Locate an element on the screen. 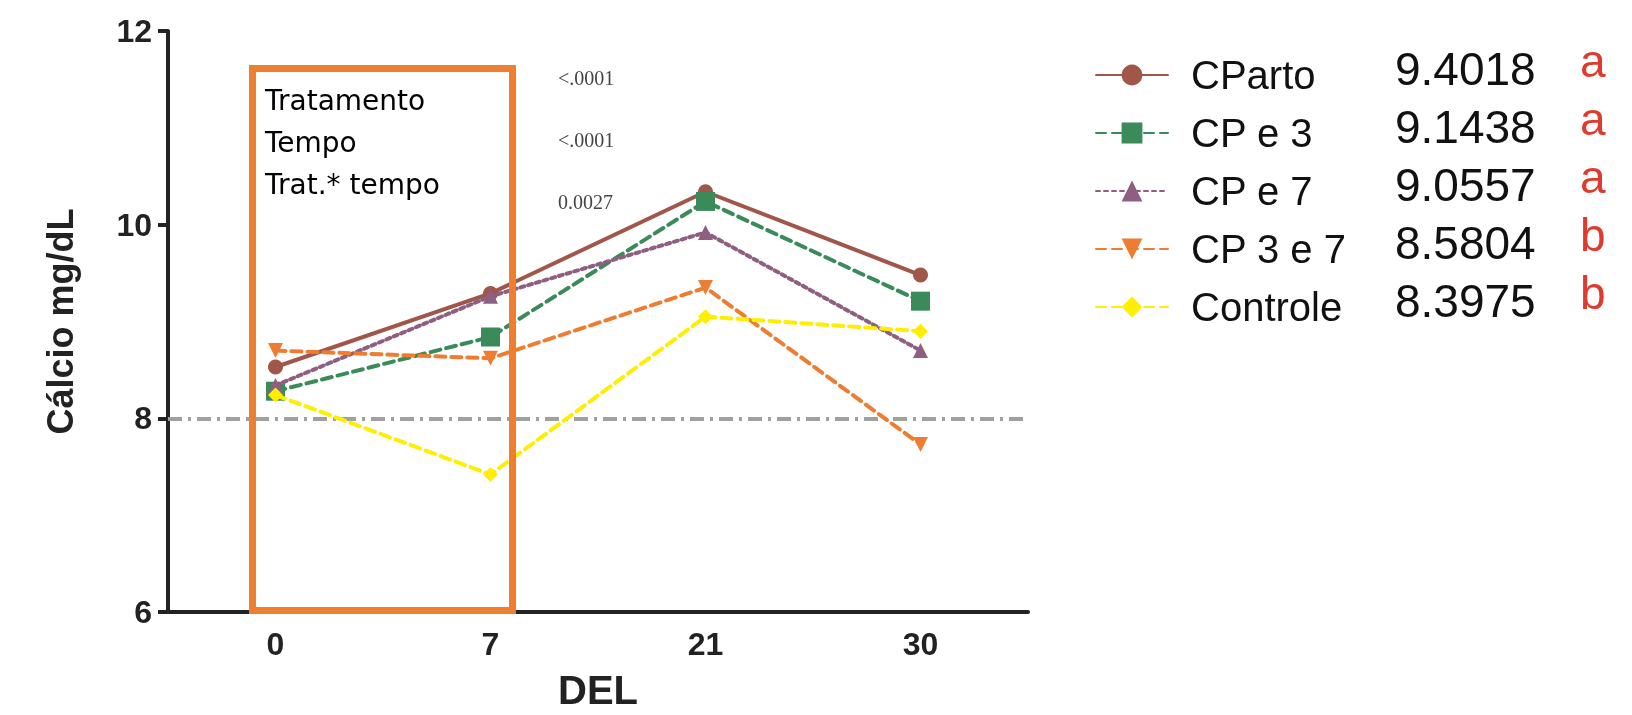 The width and height of the screenshot is (1632, 715). legend-label: CP e 3 is located at coordinates (1252, 133).